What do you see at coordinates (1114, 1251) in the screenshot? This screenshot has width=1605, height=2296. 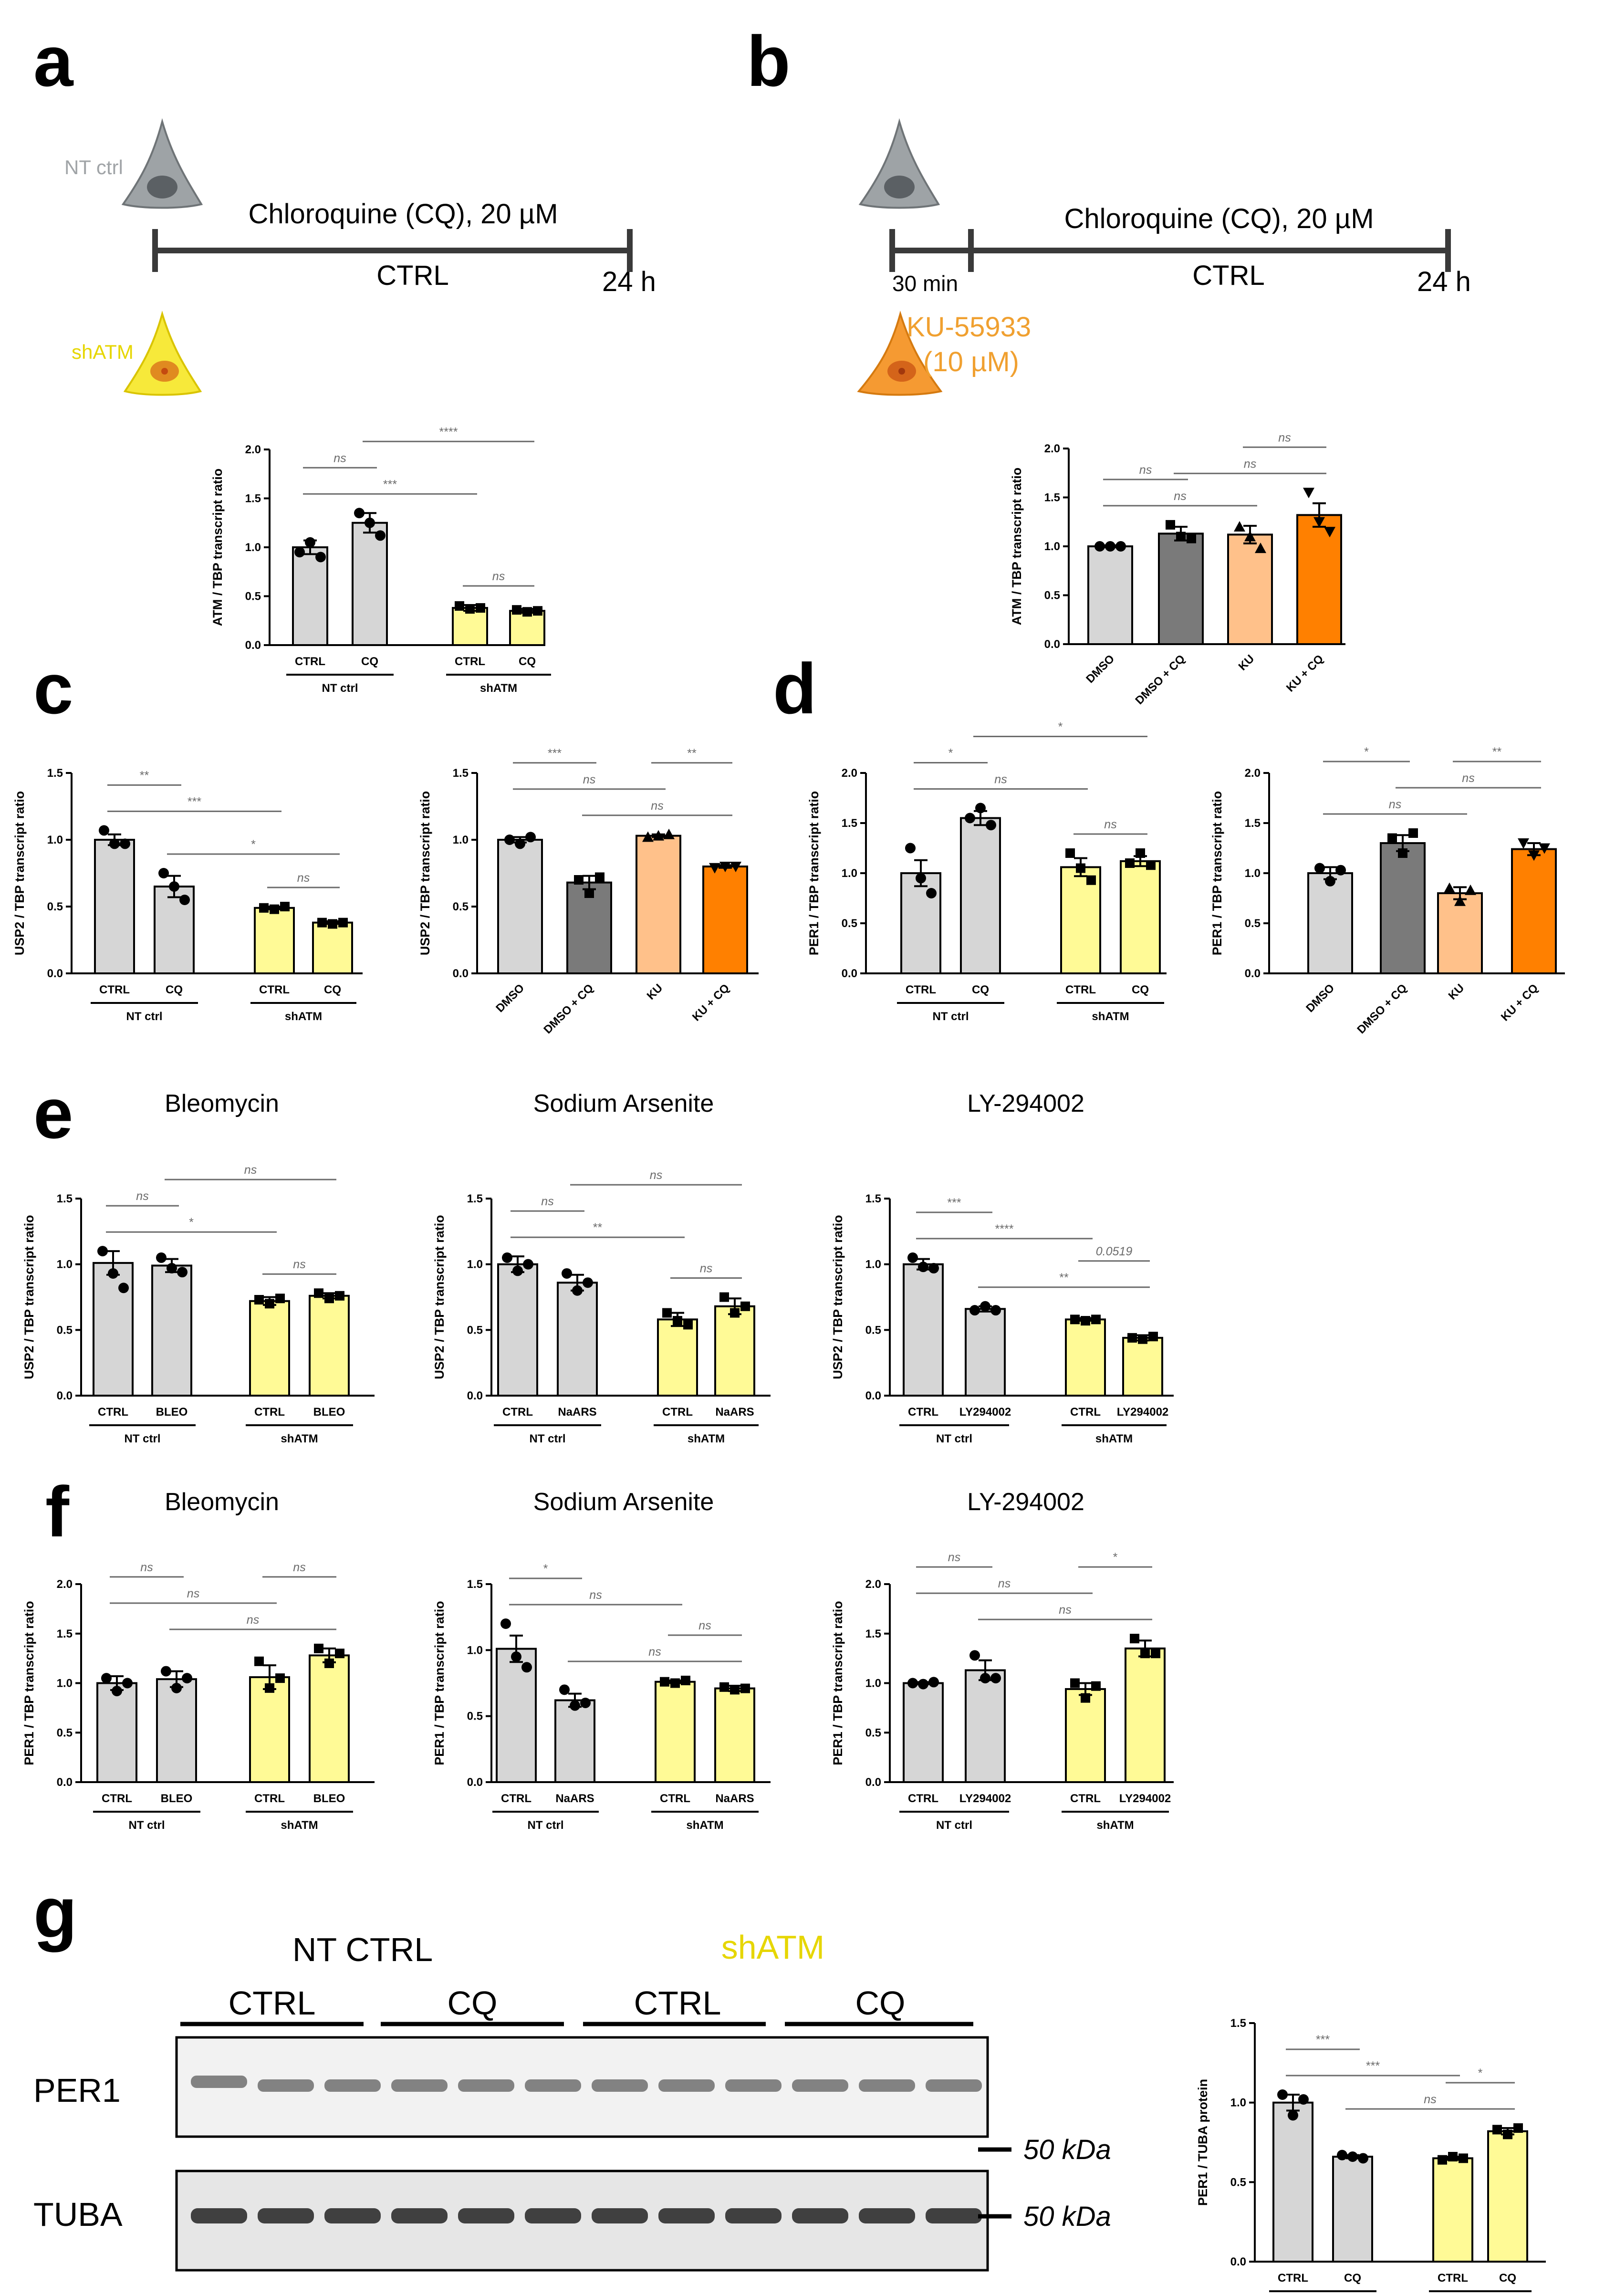 I see `e3-sig-label-4: 0.0519` at bounding box center [1114, 1251].